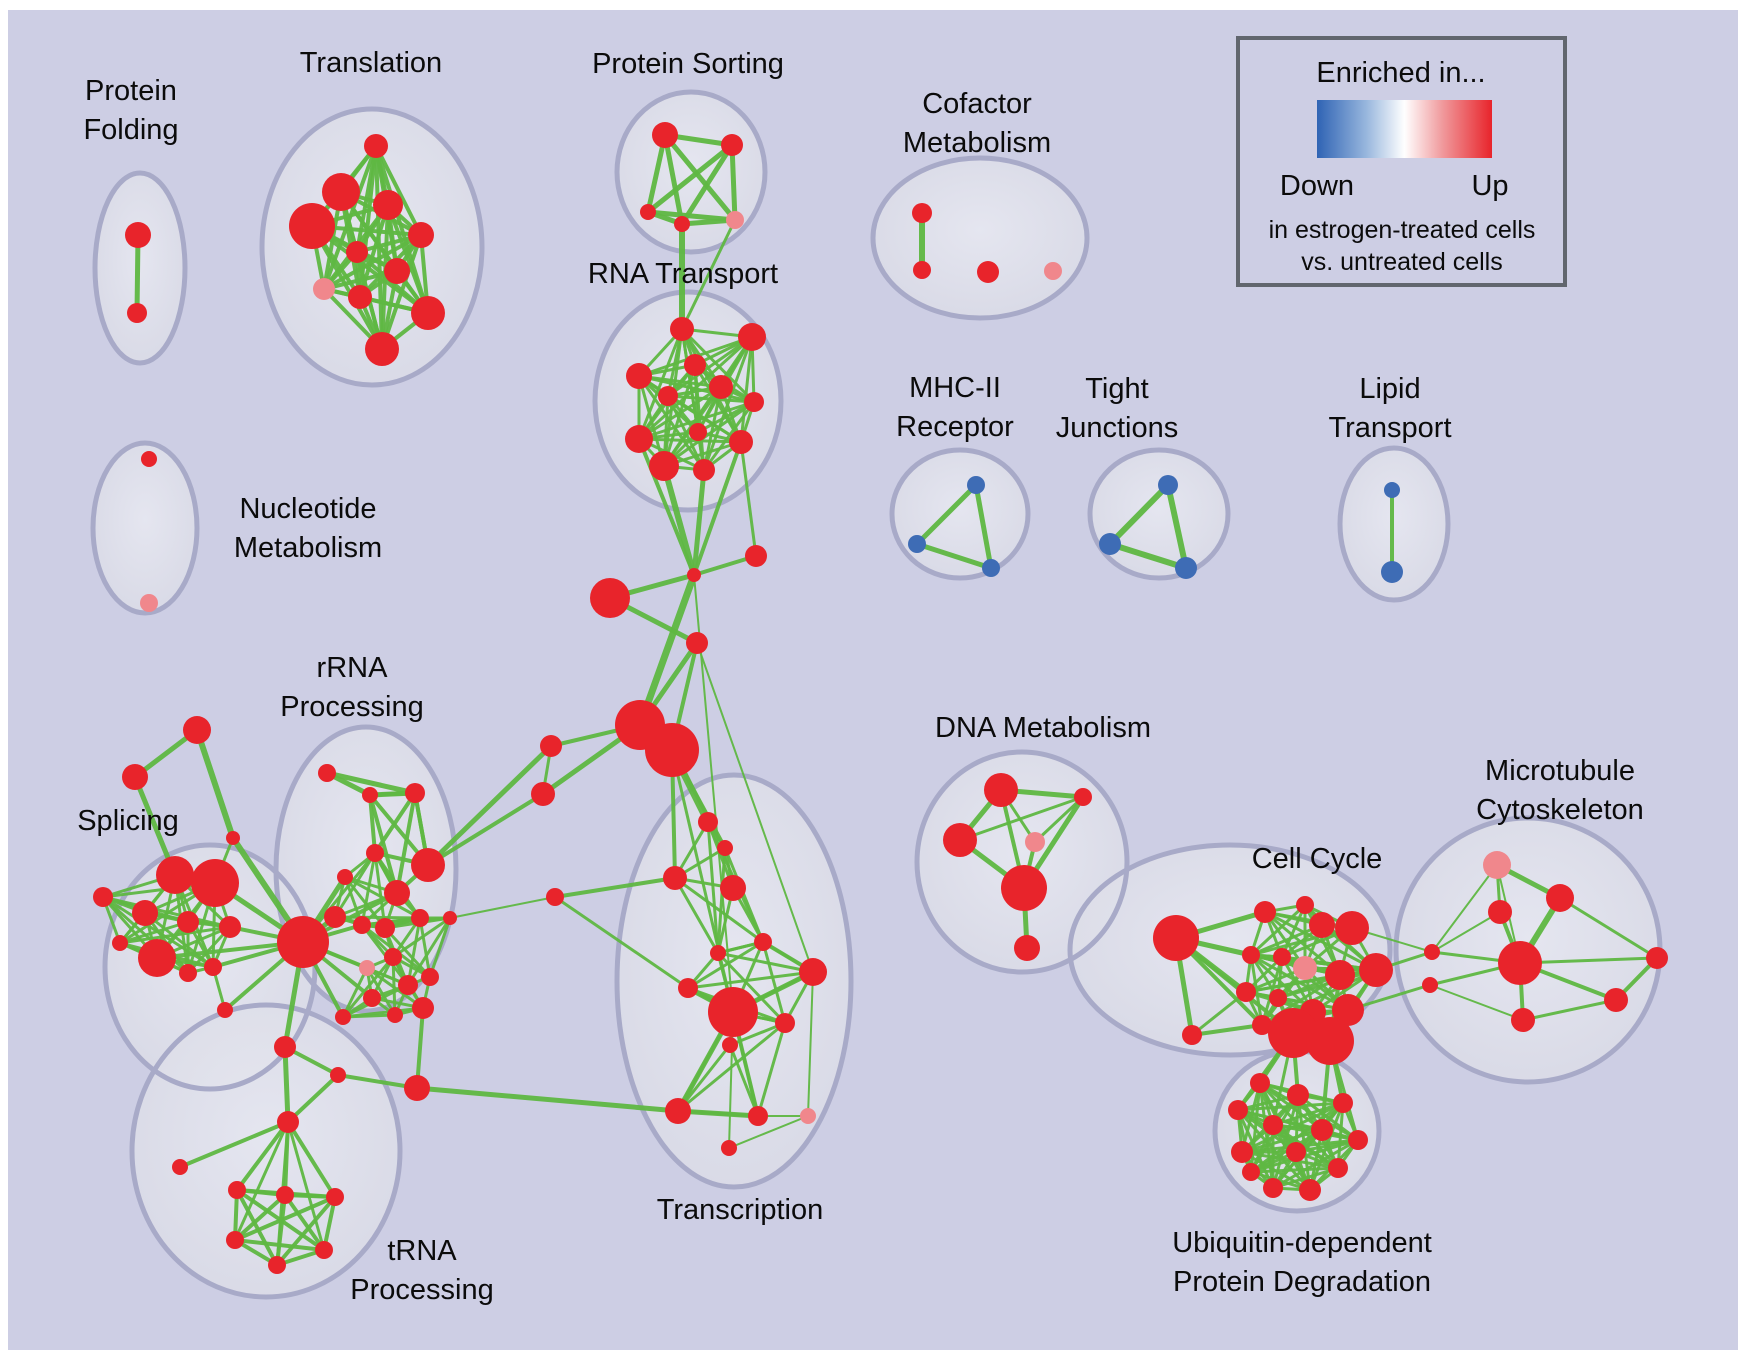 This screenshot has width=1750, height=1360. What do you see at coordinates (1053, 271) in the screenshot?
I see `node-cf4` at bounding box center [1053, 271].